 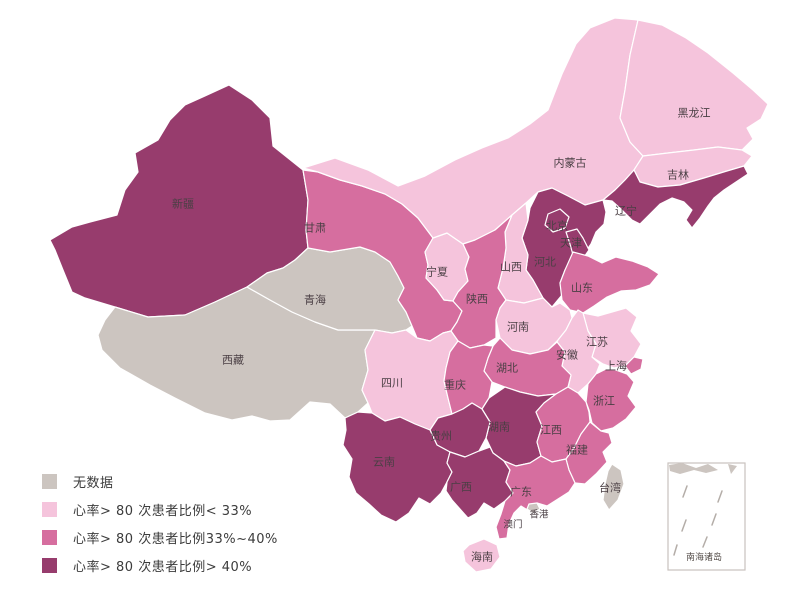 I want to click on province-fujian, so click(x=589, y=453).